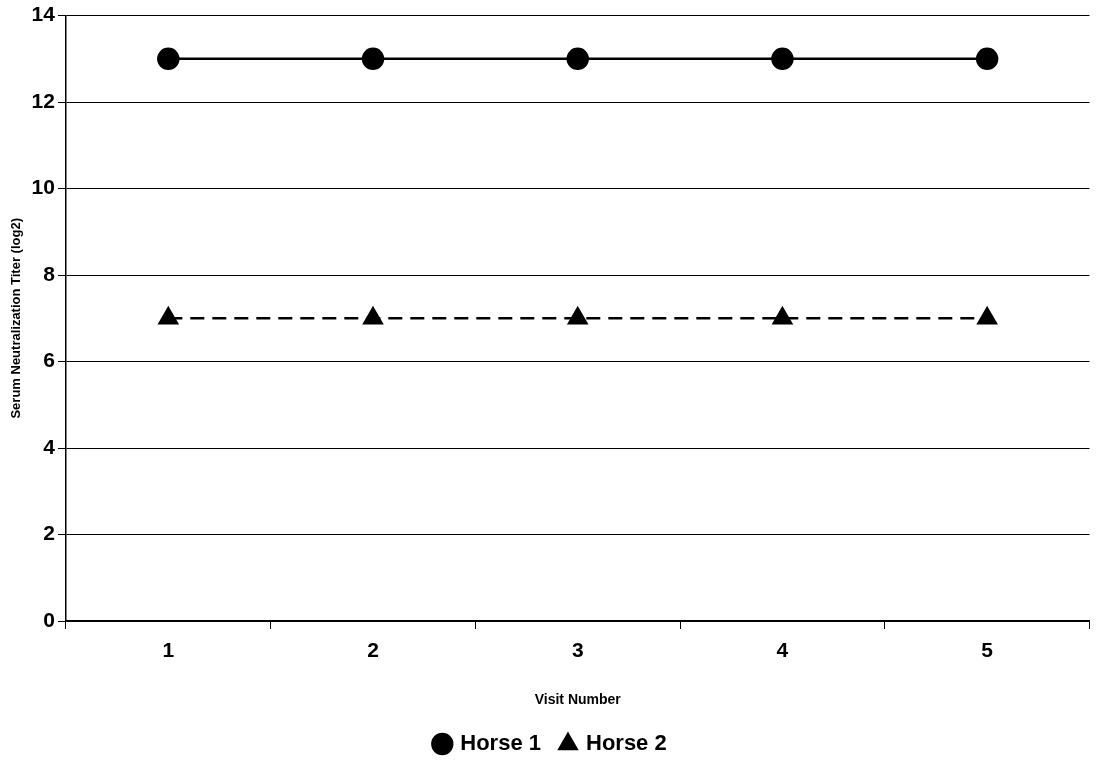 Image resolution: width=1102 pixels, height=775 pixels. What do you see at coordinates (577, 650) in the screenshot?
I see `x-tick-label: 3` at bounding box center [577, 650].